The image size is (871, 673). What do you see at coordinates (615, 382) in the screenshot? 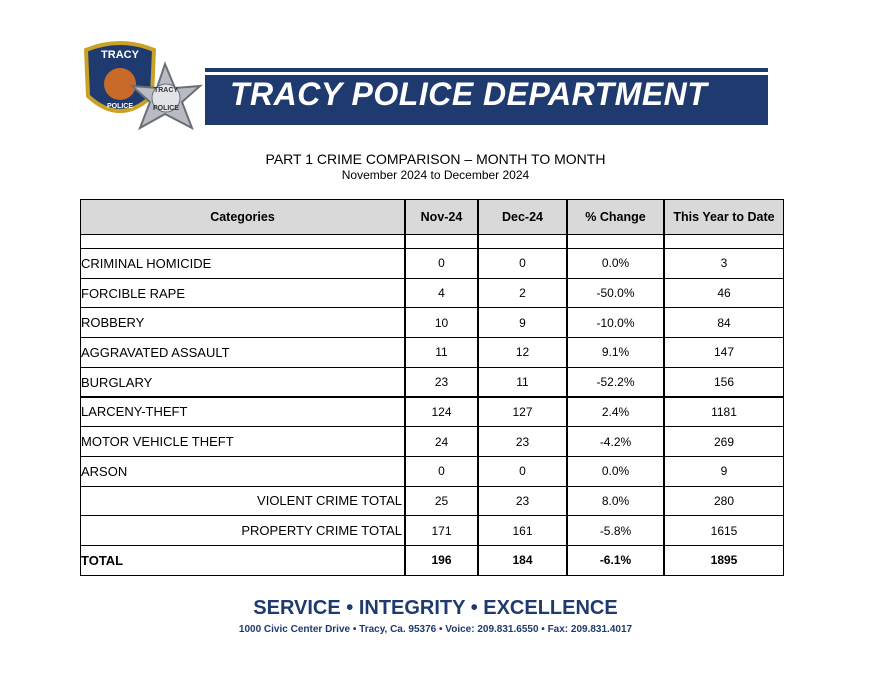
I see `table-cell: -52.2%` at bounding box center [615, 382].